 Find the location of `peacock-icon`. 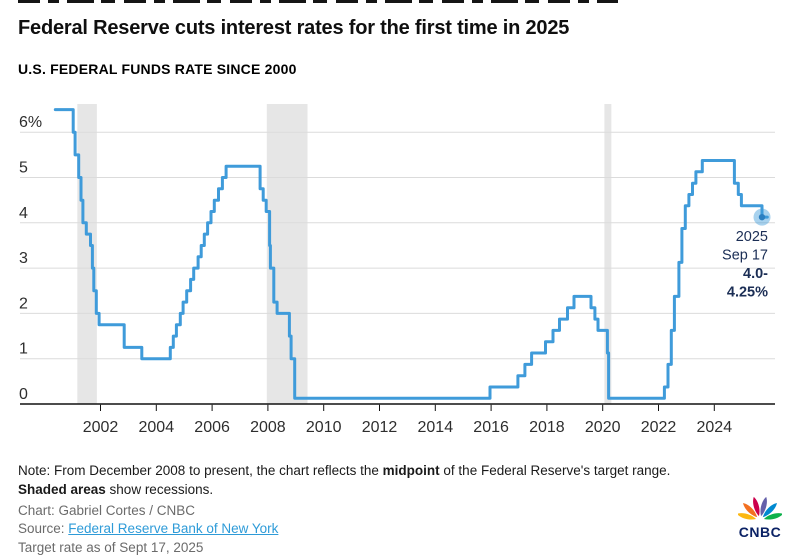

peacock-icon is located at coordinates (760, 508).